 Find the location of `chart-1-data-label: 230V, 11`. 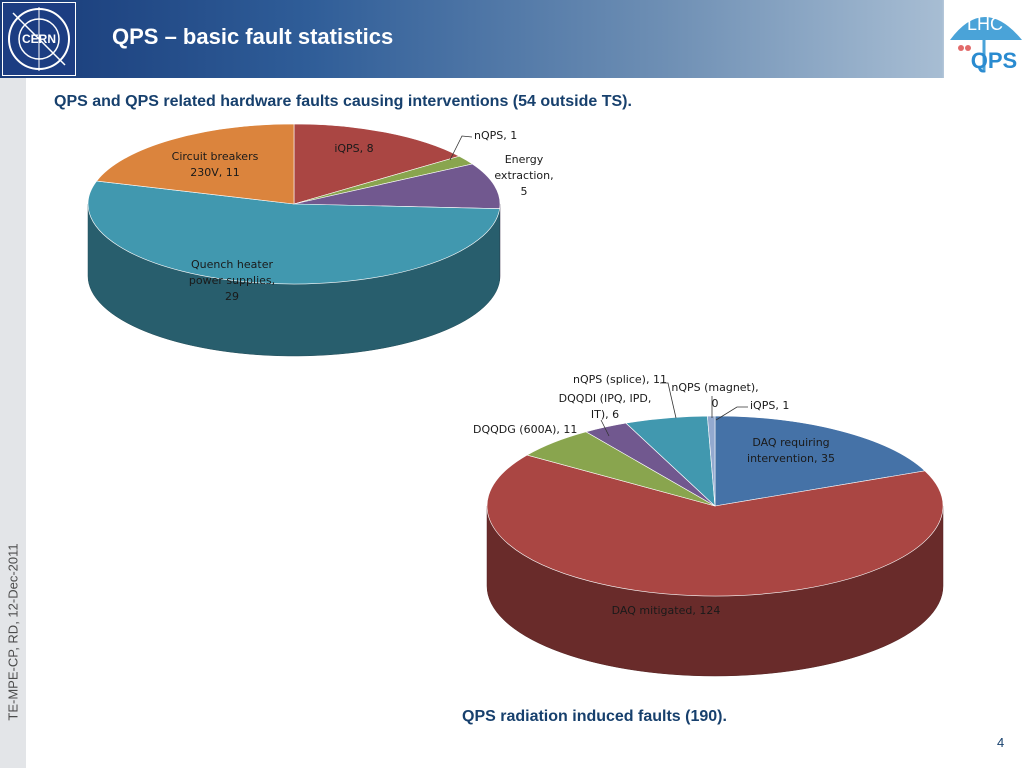

chart-1-data-label: 230V, 11 is located at coordinates (215, 172).